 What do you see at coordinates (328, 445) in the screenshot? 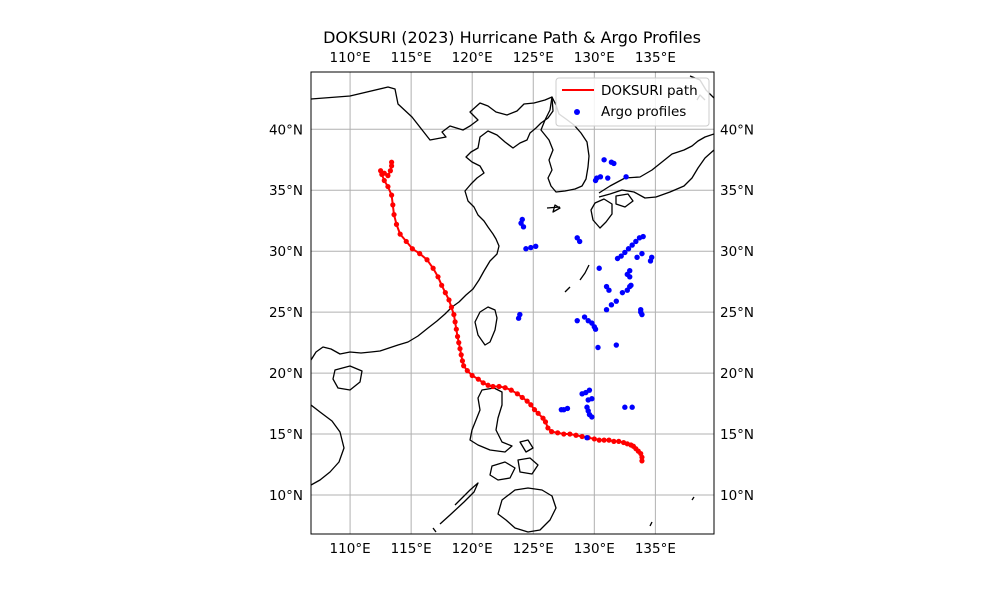
I see `coast-indochina` at bounding box center [328, 445].